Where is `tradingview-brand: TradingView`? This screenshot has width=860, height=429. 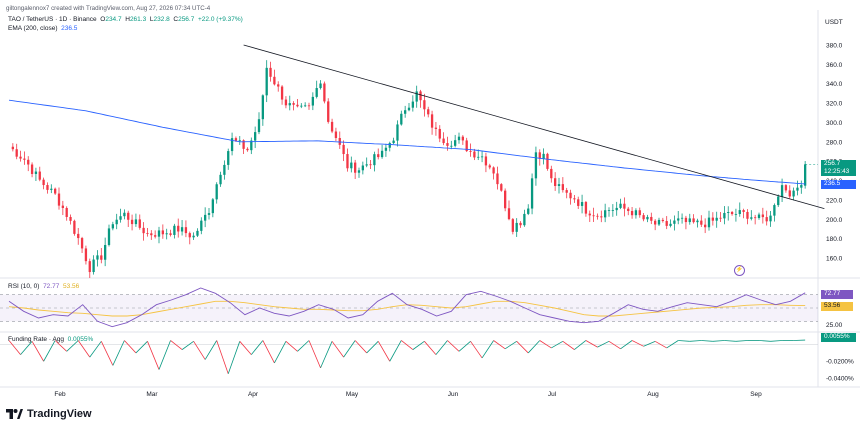 tradingview-brand: TradingView is located at coordinates (49, 414).